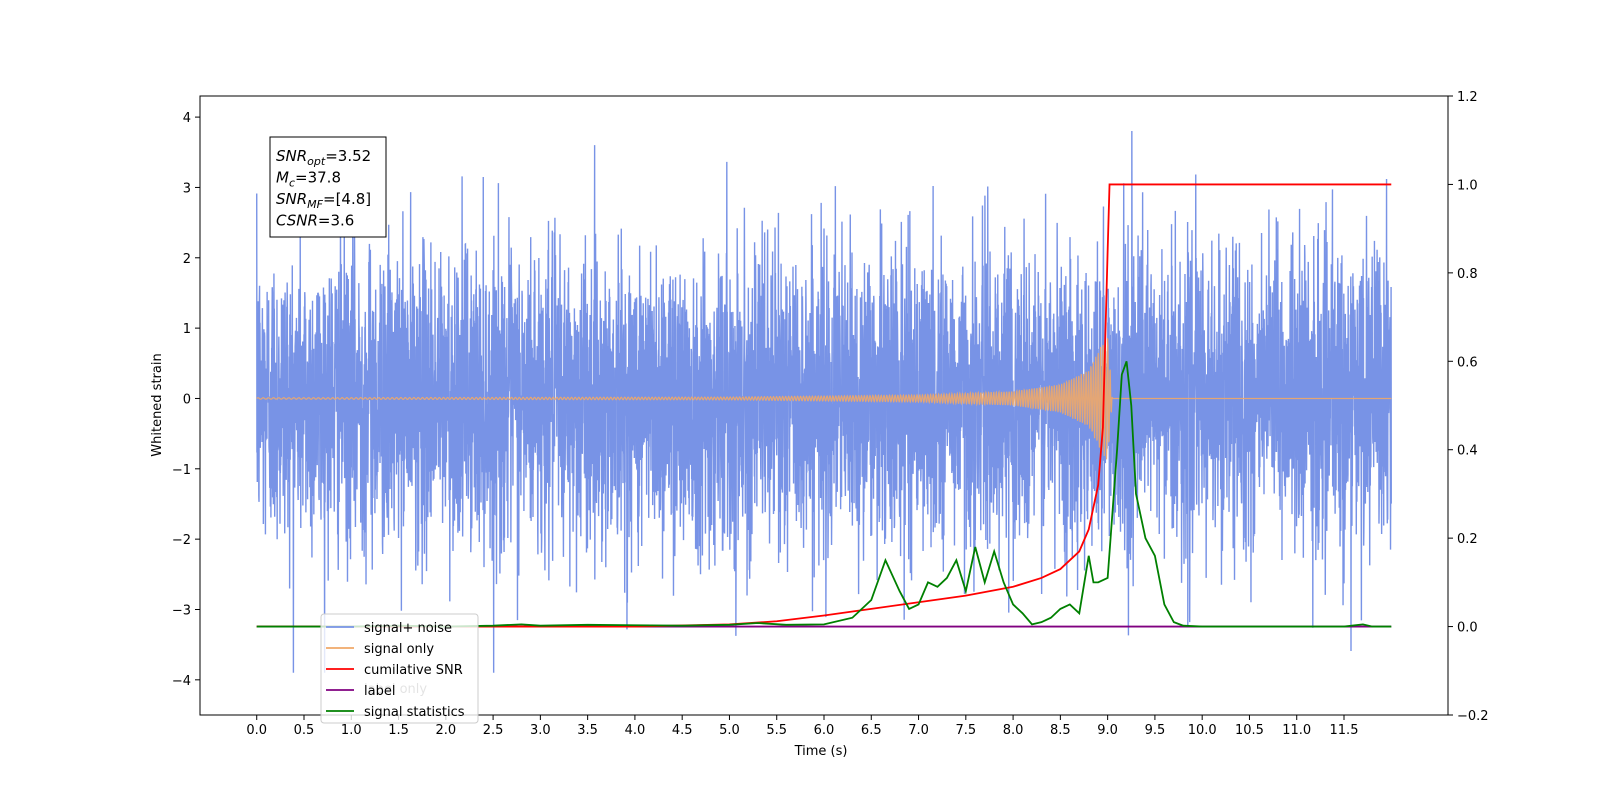 This screenshot has height=800, width=1600. What do you see at coordinates (918, 730) in the screenshot?
I see `x-tick-label: 7.0` at bounding box center [918, 730].